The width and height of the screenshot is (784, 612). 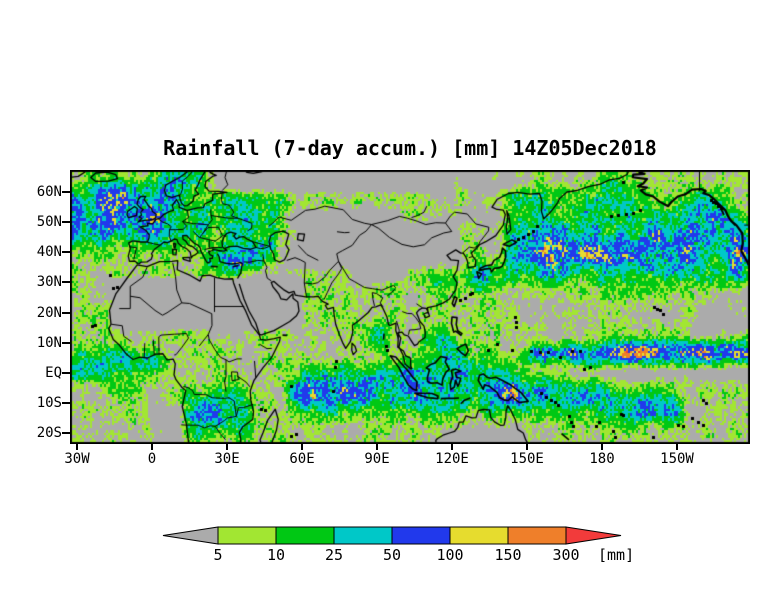 I want to click on legend-level-label: 100, so click(x=449, y=555).